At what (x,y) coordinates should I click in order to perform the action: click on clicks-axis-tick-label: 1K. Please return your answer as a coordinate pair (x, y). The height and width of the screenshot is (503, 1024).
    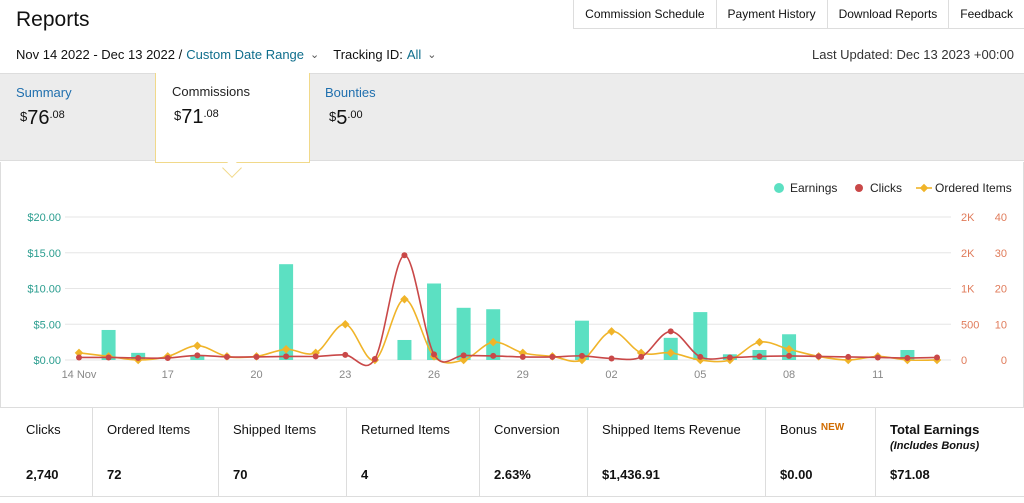
    Looking at the image, I should click on (968, 290).